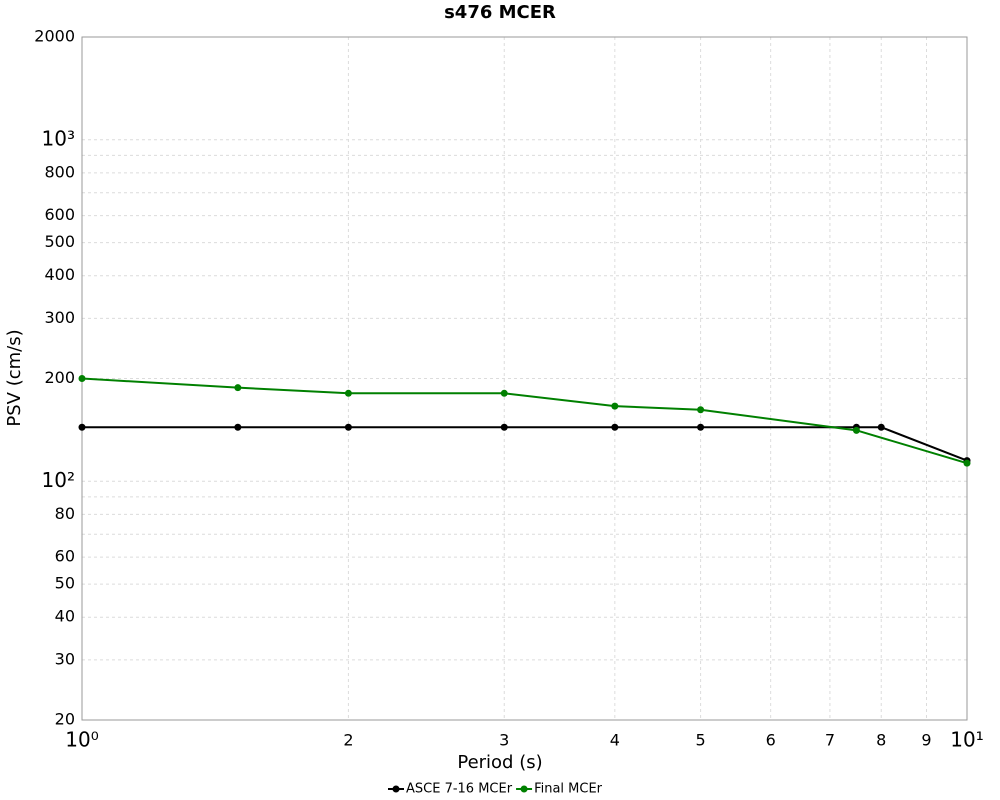 This screenshot has height=800, width=1000. I want to click on y-tick-label: 400, so click(59, 274).